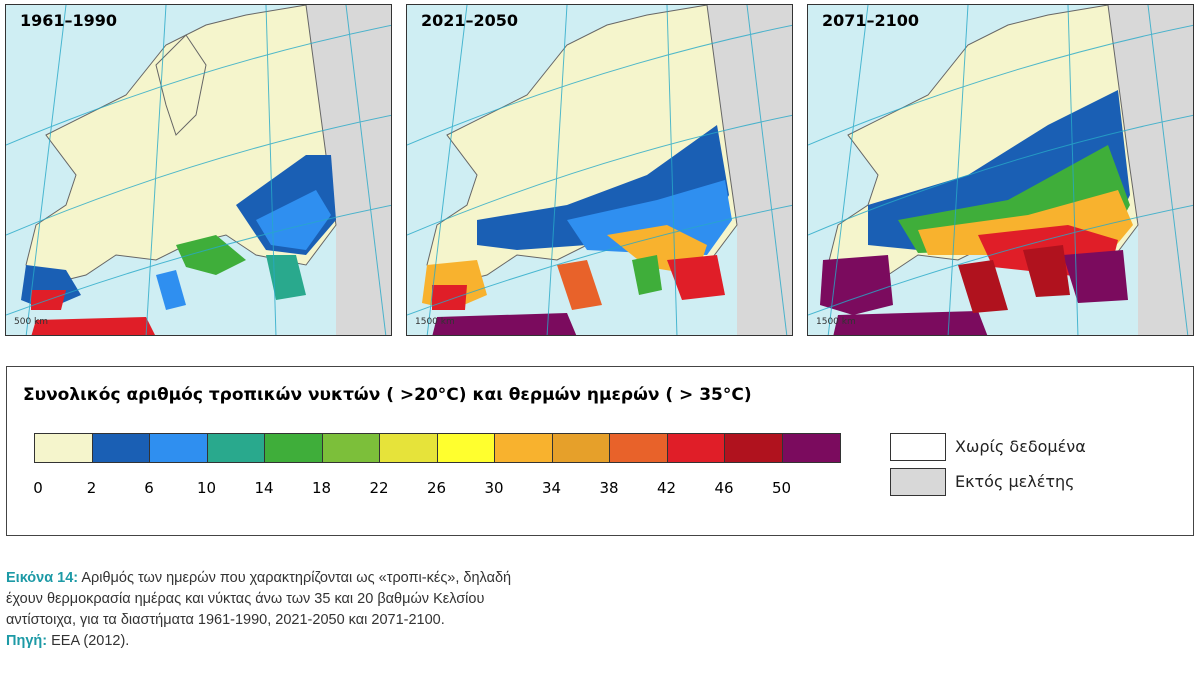 The width and height of the screenshot is (1200, 695). Describe the element at coordinates (321, 488) in the screenshot. I see `legend-tick-label: 18` at that location.